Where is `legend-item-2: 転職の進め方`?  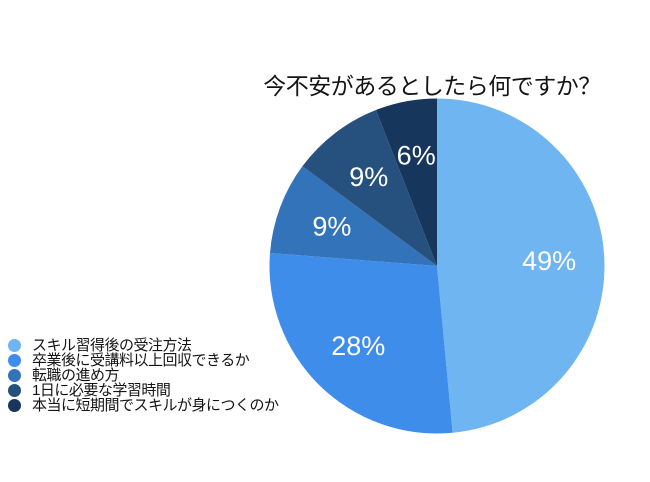 legend-item-2: 転職の進め方 is located at coordinates (143, 375).